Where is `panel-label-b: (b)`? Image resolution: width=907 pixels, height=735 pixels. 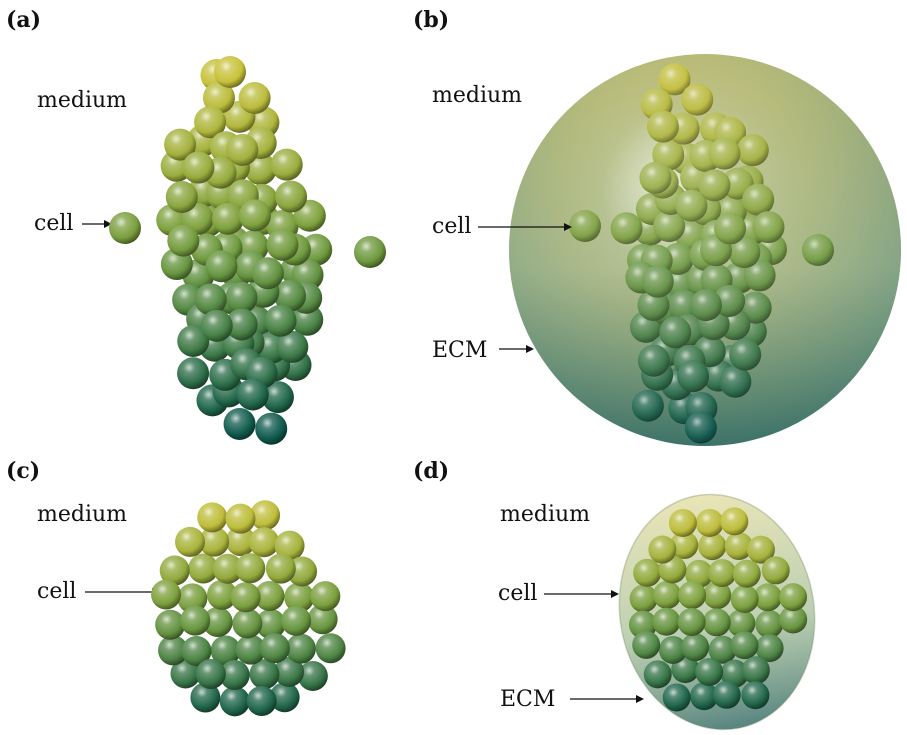 panel-label-b: (b) is located at coordinates (431, 20).